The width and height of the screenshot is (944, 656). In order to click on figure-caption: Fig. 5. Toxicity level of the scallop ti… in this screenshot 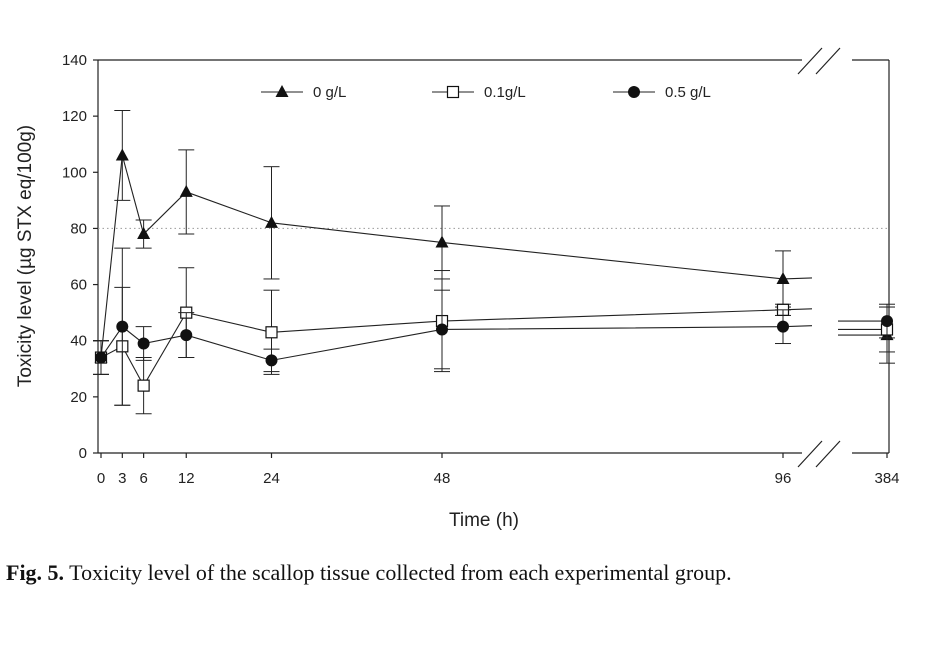, I will do `click(471, 572)`.